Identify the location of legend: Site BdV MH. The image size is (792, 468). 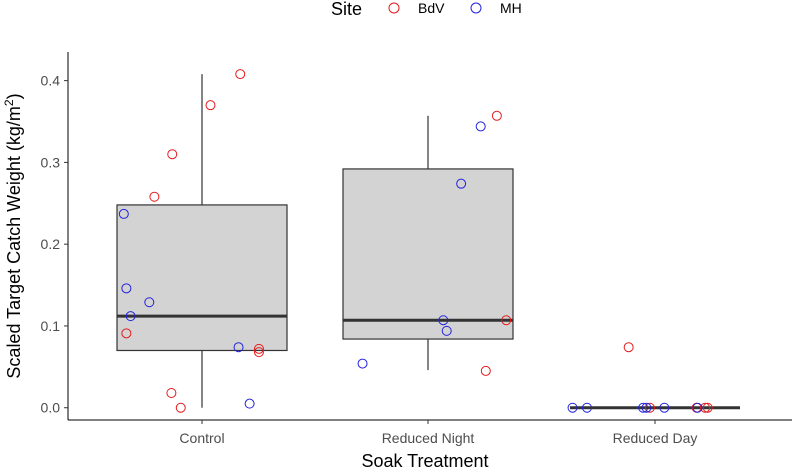
(426, 9).